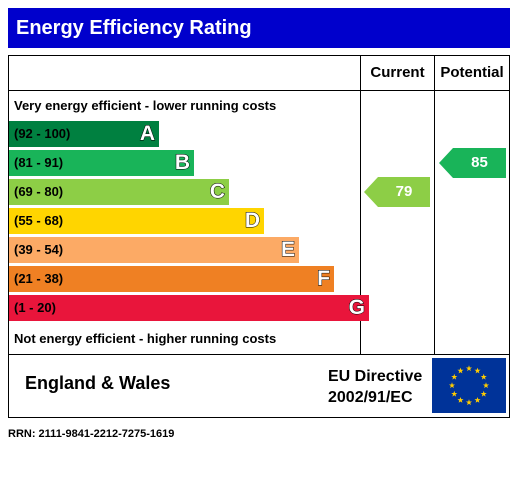 The height and width of the screenshot is (500, 515). I want to click on column-divider-potential, so click(434, 205).